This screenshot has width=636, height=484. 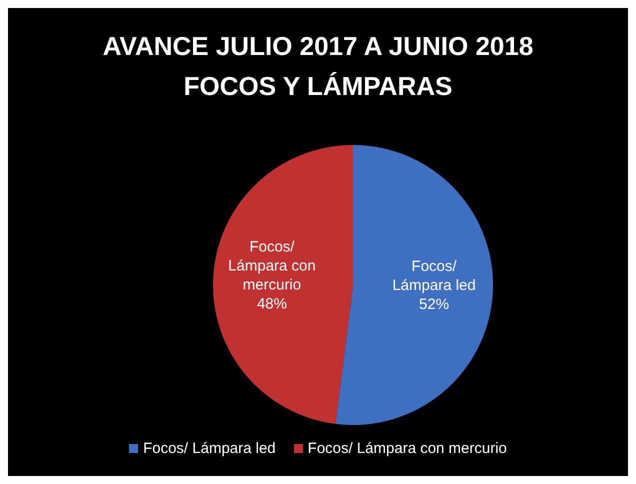 What do you see at coordinates (434, 276) in the screenshot?
I see `slice-label: Focos/ Lámpara led` at bounding box center [434, 276].